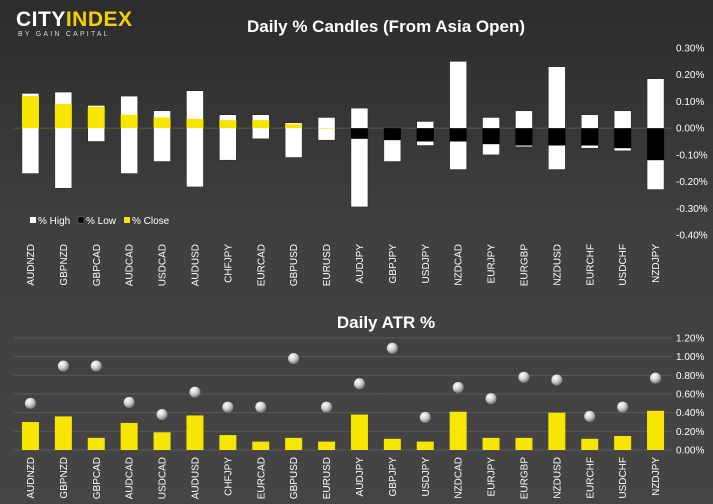  What do you see at coordinates (557, 478) in the screenshot?
I see `atr-category-label: NZDUSD` at bounding box center [557, 478].